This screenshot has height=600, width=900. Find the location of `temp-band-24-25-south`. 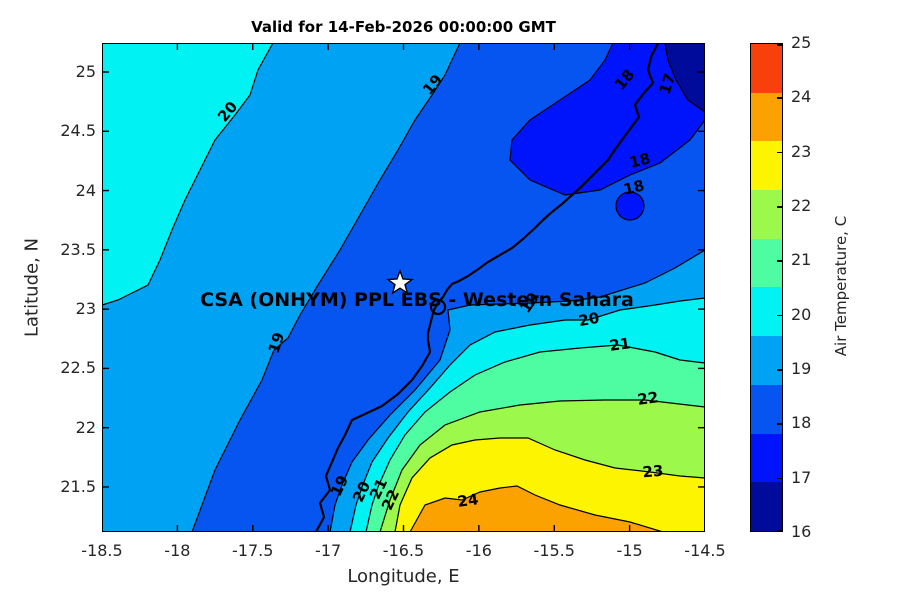

temp-band-24-25-south is located at coordinates (536, 509).